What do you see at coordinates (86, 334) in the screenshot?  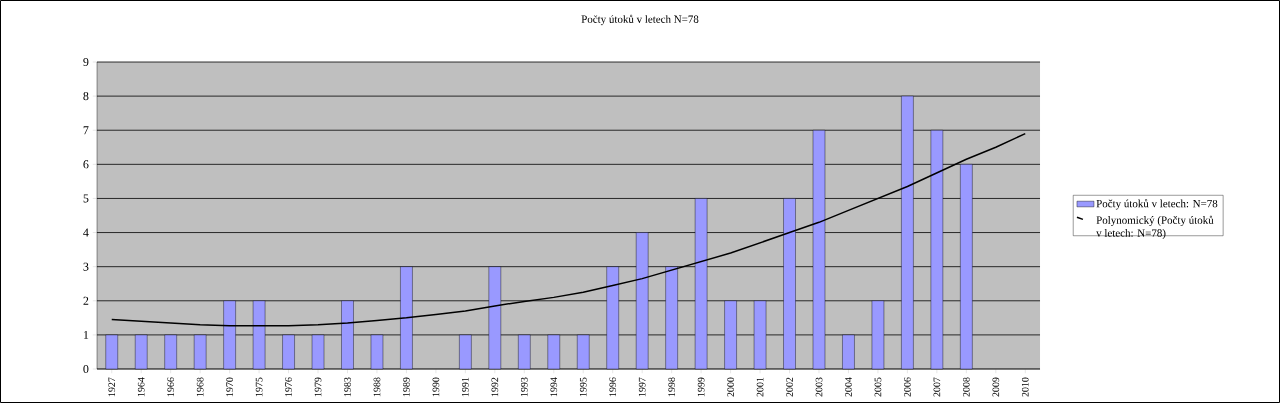 I see `y-tick-label: 1` at bounding box center [86, 334].